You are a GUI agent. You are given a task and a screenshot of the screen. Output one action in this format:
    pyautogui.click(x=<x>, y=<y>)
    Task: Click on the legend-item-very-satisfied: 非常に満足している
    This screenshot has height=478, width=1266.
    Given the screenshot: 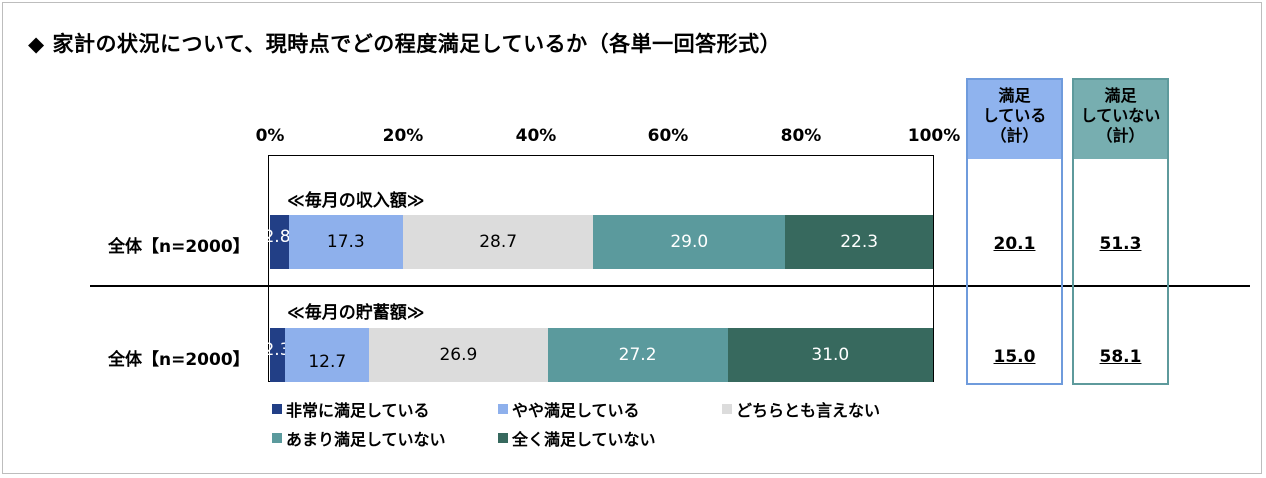 What is the action you would take?
    pyautogui.click(x=351, y=409)
    